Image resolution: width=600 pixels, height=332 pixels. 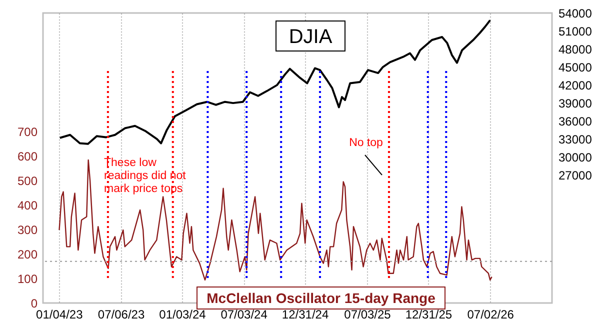 What do you see at coordinates (490, 315) in the screenshot?
I see `x-tick-label: 07/02/26` at bounding box center [490, 315].